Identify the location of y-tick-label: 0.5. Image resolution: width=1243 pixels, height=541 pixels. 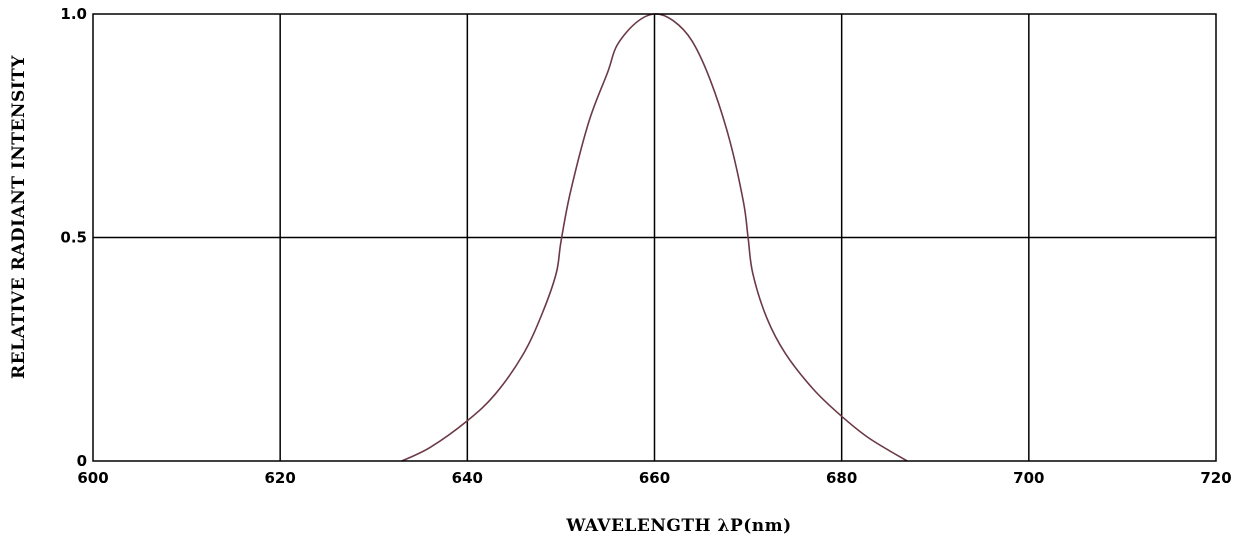
(73, 238).